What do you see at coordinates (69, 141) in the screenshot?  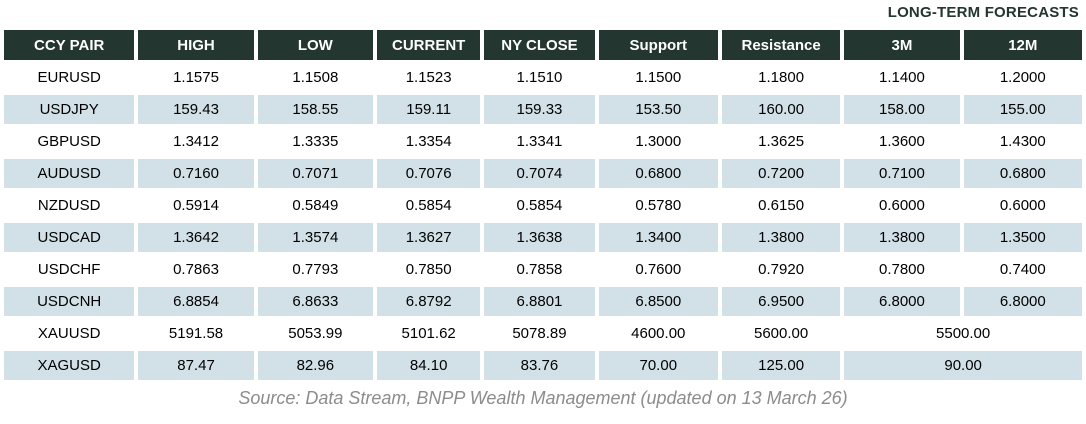 I see `ccy-pair-cell: GBPUSD` at bounding box center [69, 141].